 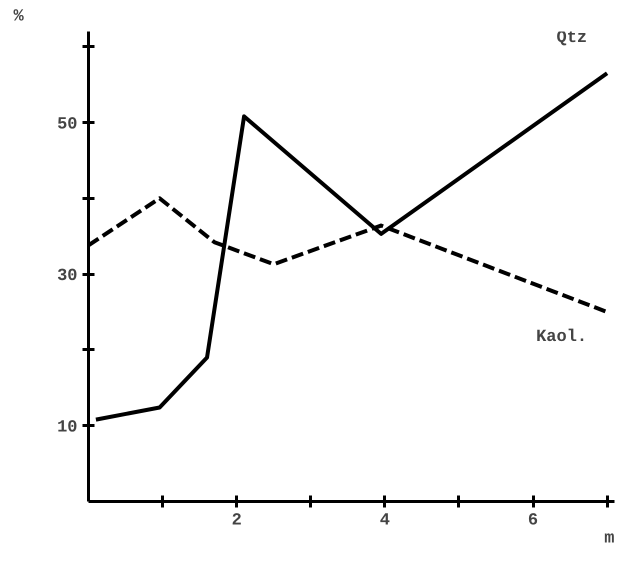 I want to click on y-tick-label: 10, so click(x=67, y=428).